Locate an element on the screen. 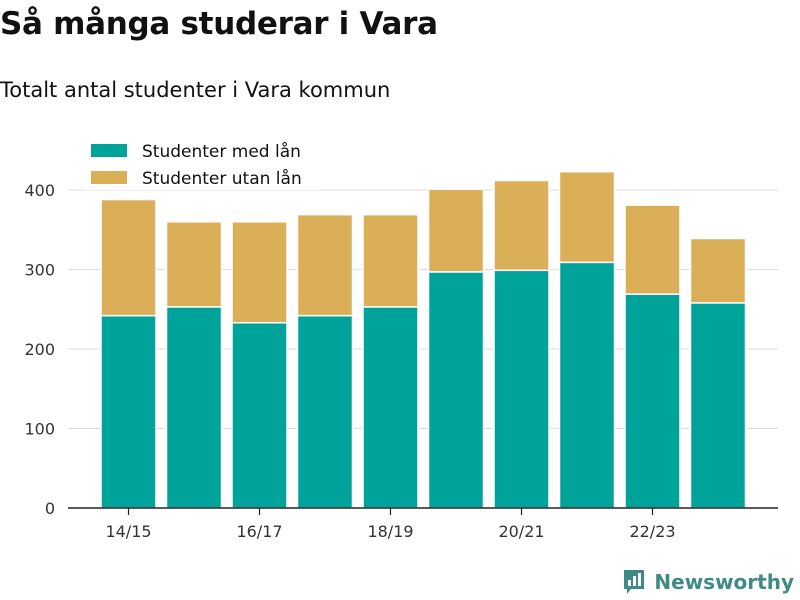 The image size is (800, 600). brand-name: Newsworthy is located at coordinates (724, 582).